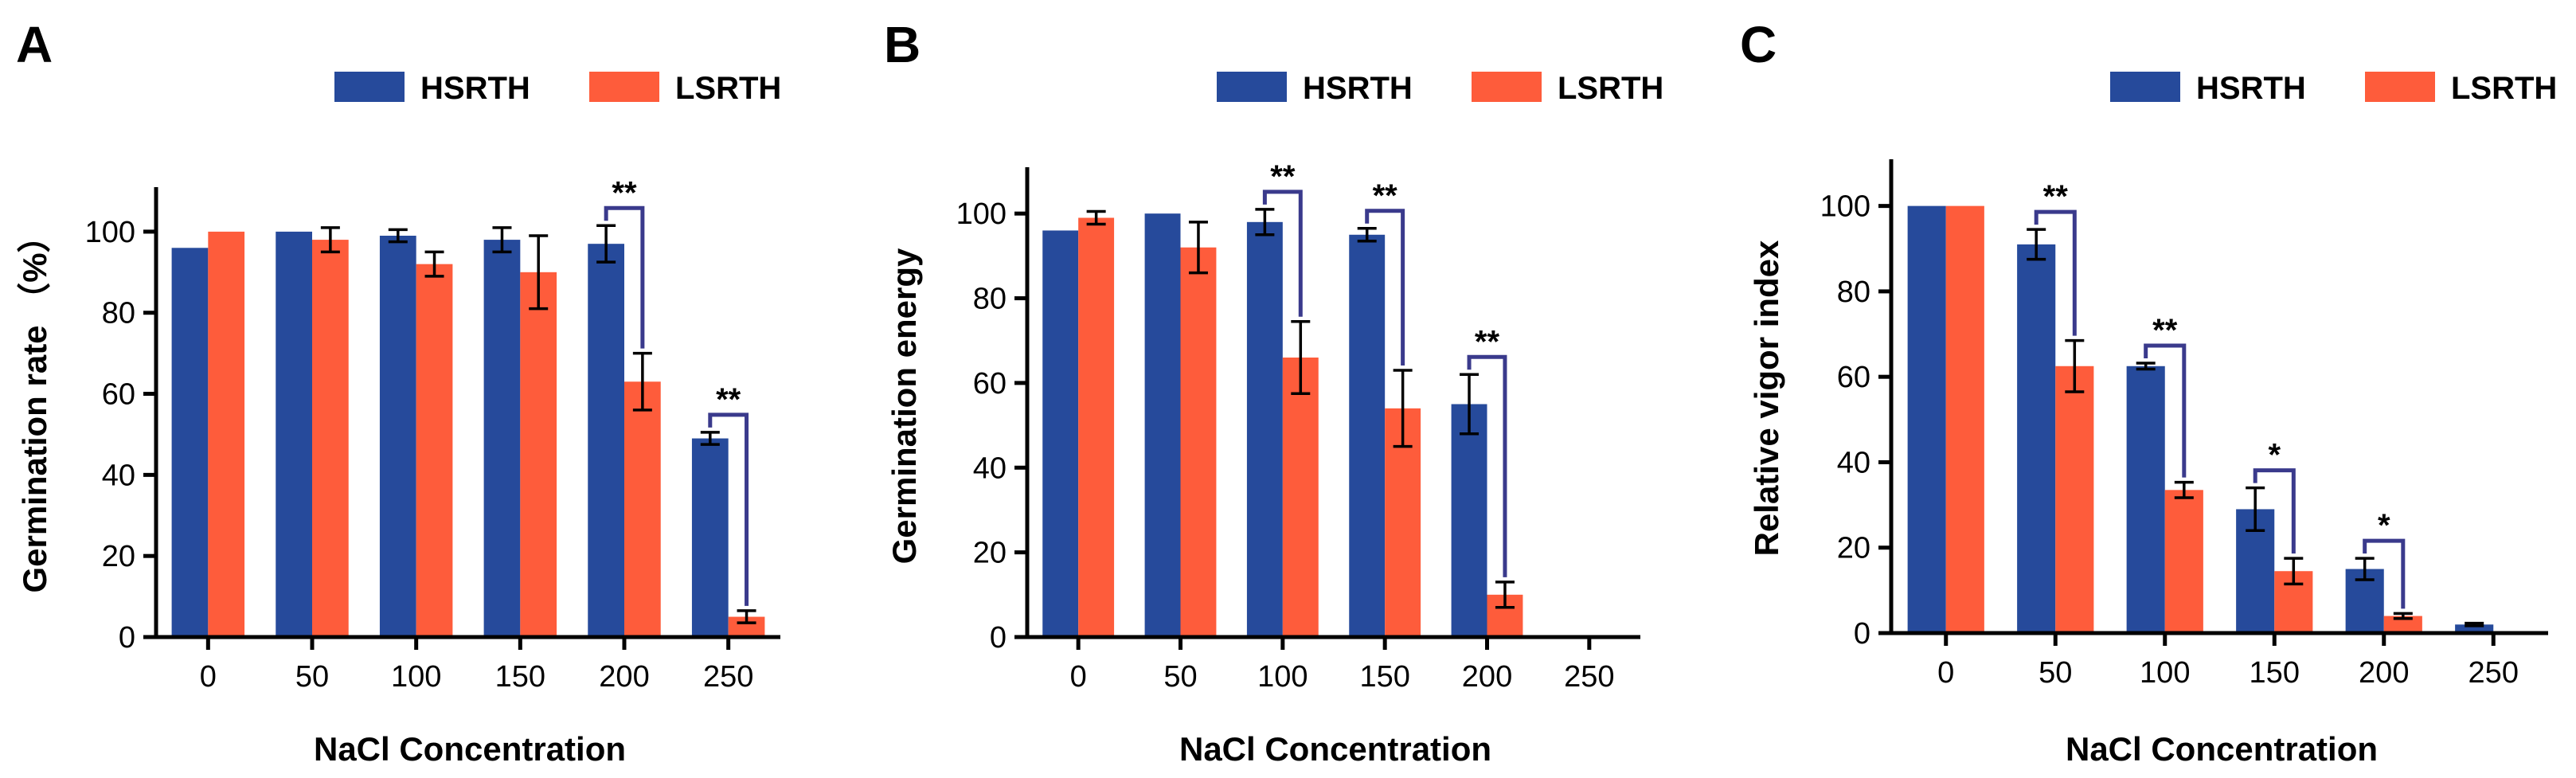  Describe the element at coordinates (312, 677) in the screenshot. I see `x-tick-label: 50` at that location.